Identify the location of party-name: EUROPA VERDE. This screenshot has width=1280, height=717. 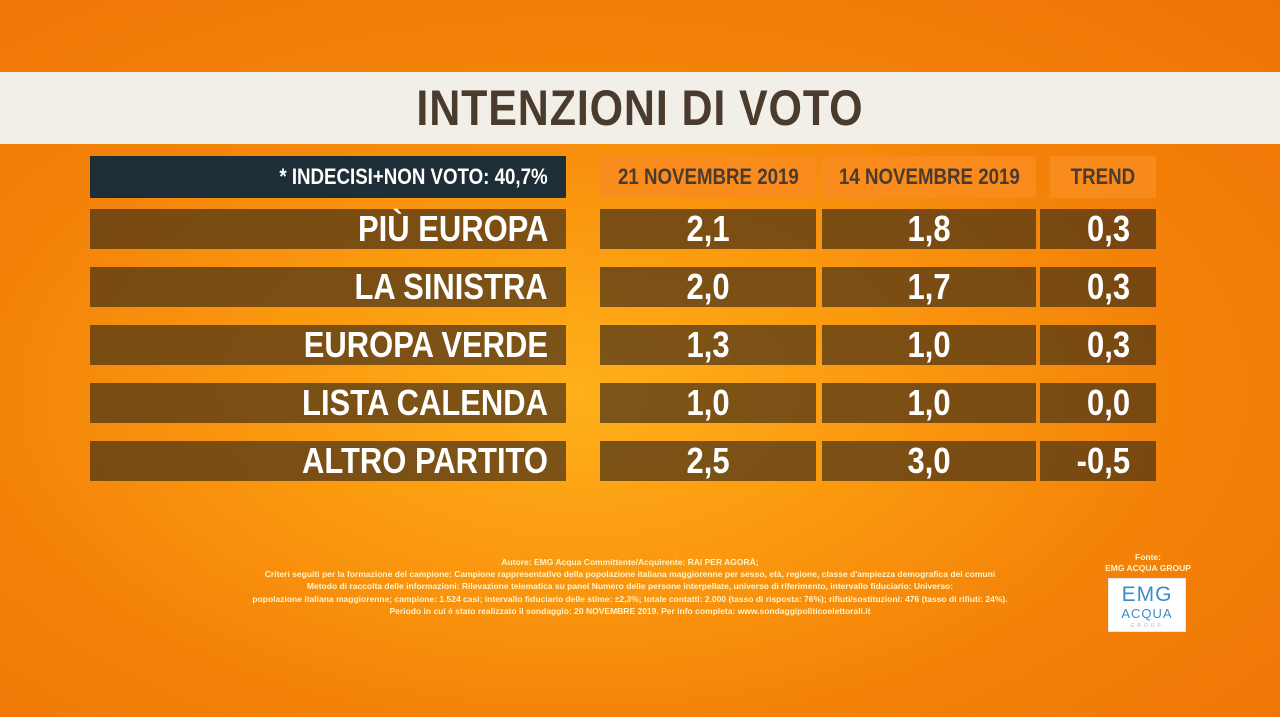
(425, 344).